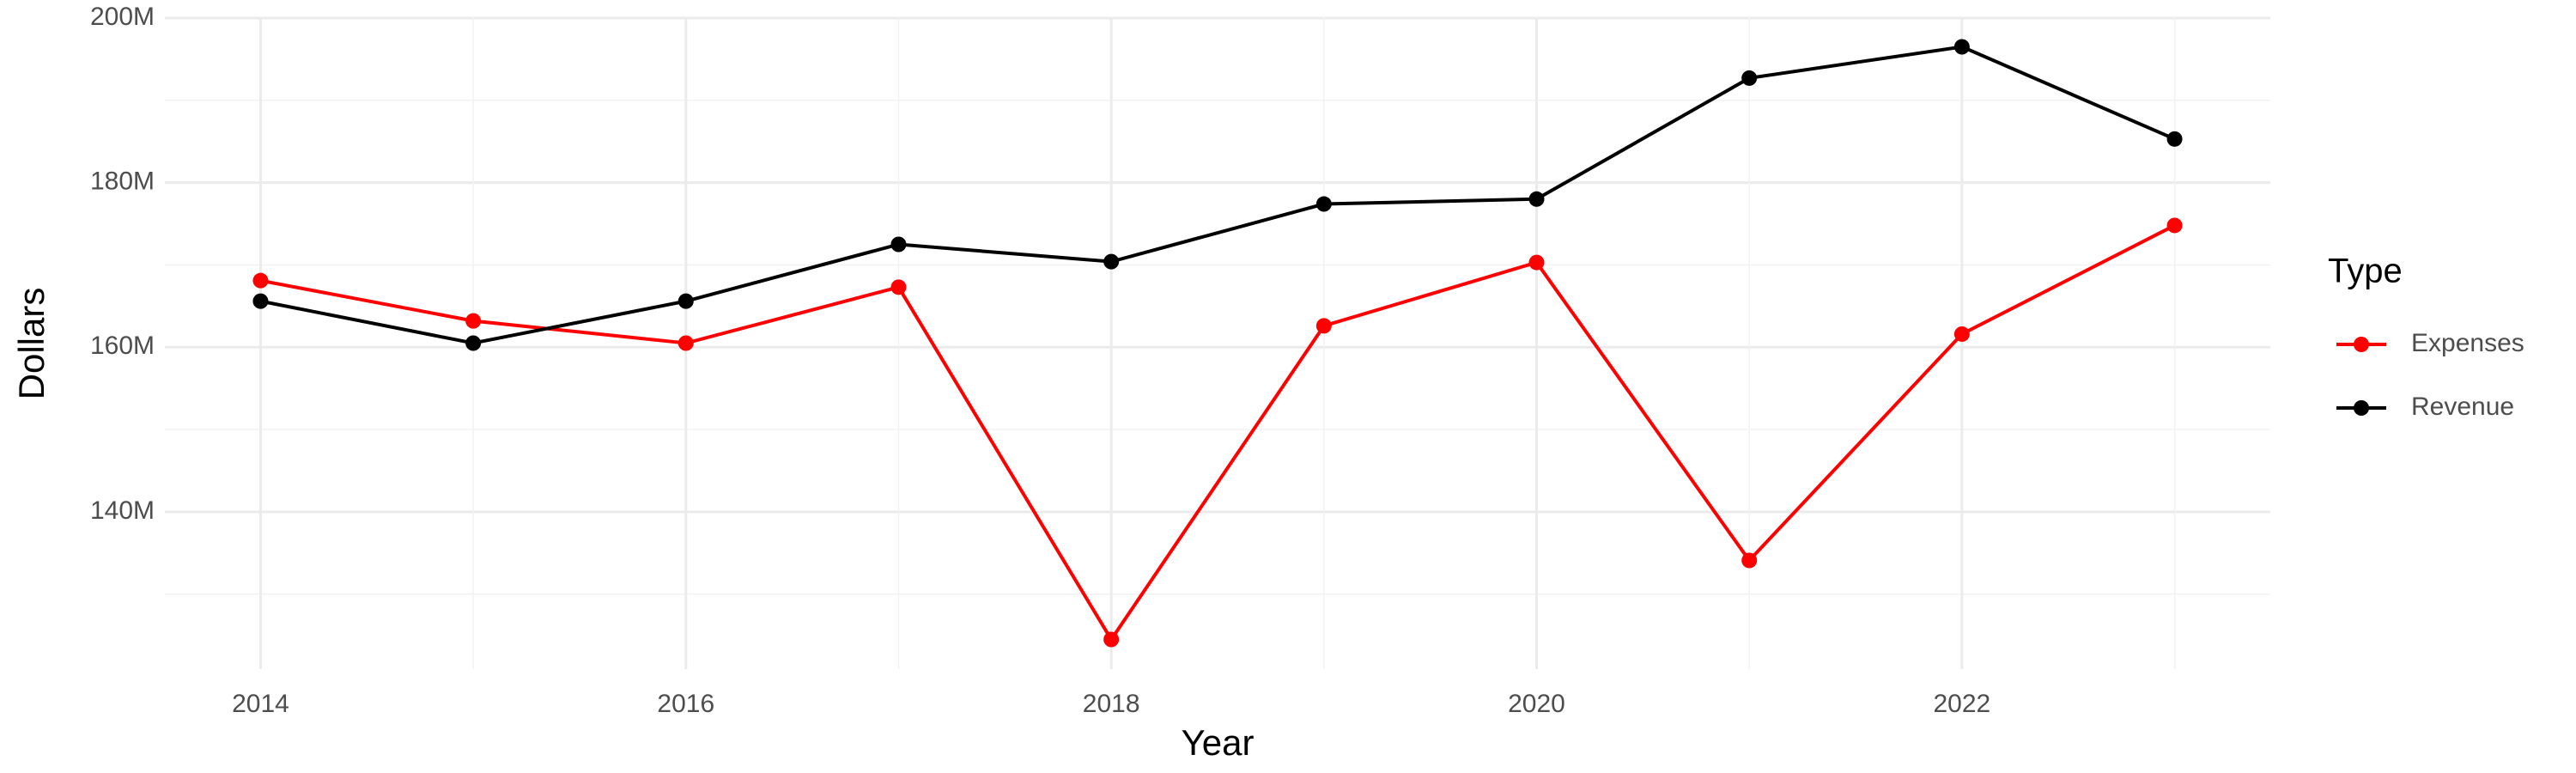 The image size is (2576, 773). Describe the element at coordinates (1111, 704) in the screenshot. I see `x-tick-label: 2018` at that location.